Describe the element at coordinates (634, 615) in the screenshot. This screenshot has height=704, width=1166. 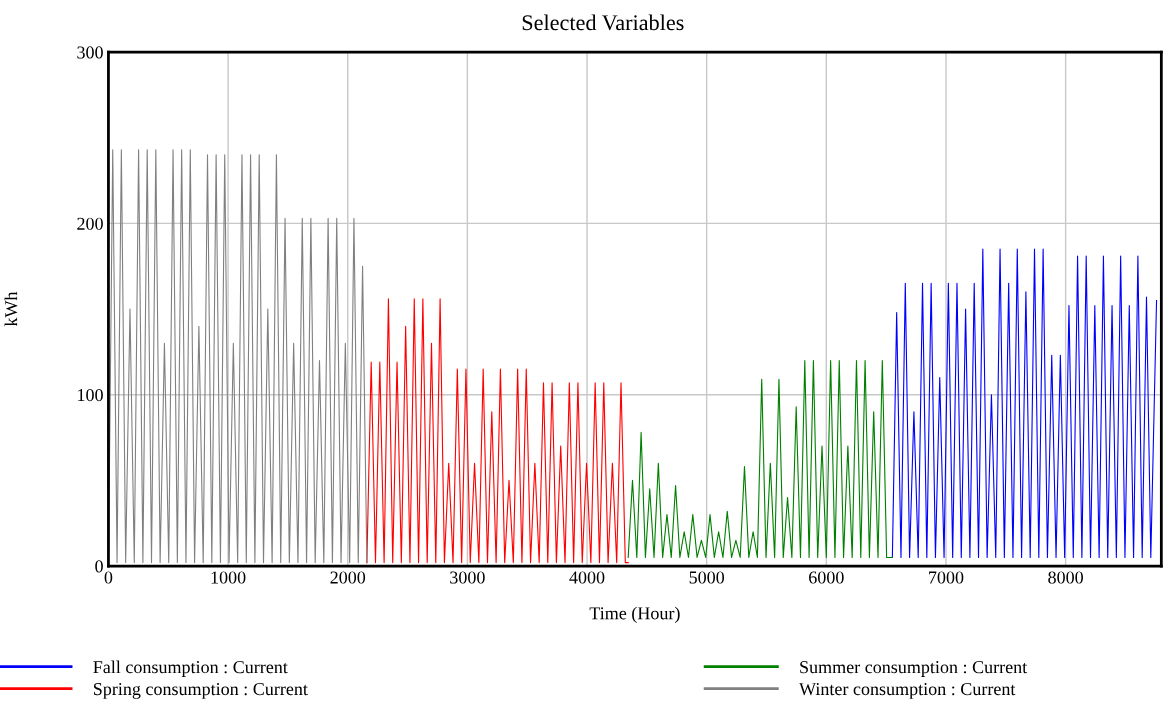
I see `x-axis-title: Time (Hour)` at that location.